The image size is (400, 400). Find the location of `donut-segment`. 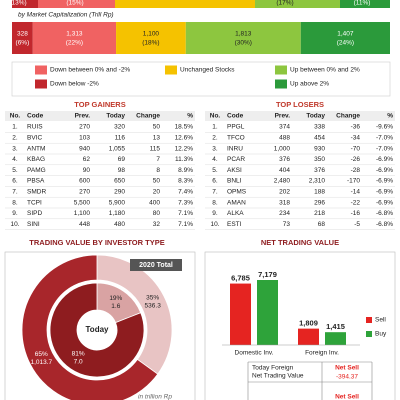

donut-segment is located at coordinates (97, 330).